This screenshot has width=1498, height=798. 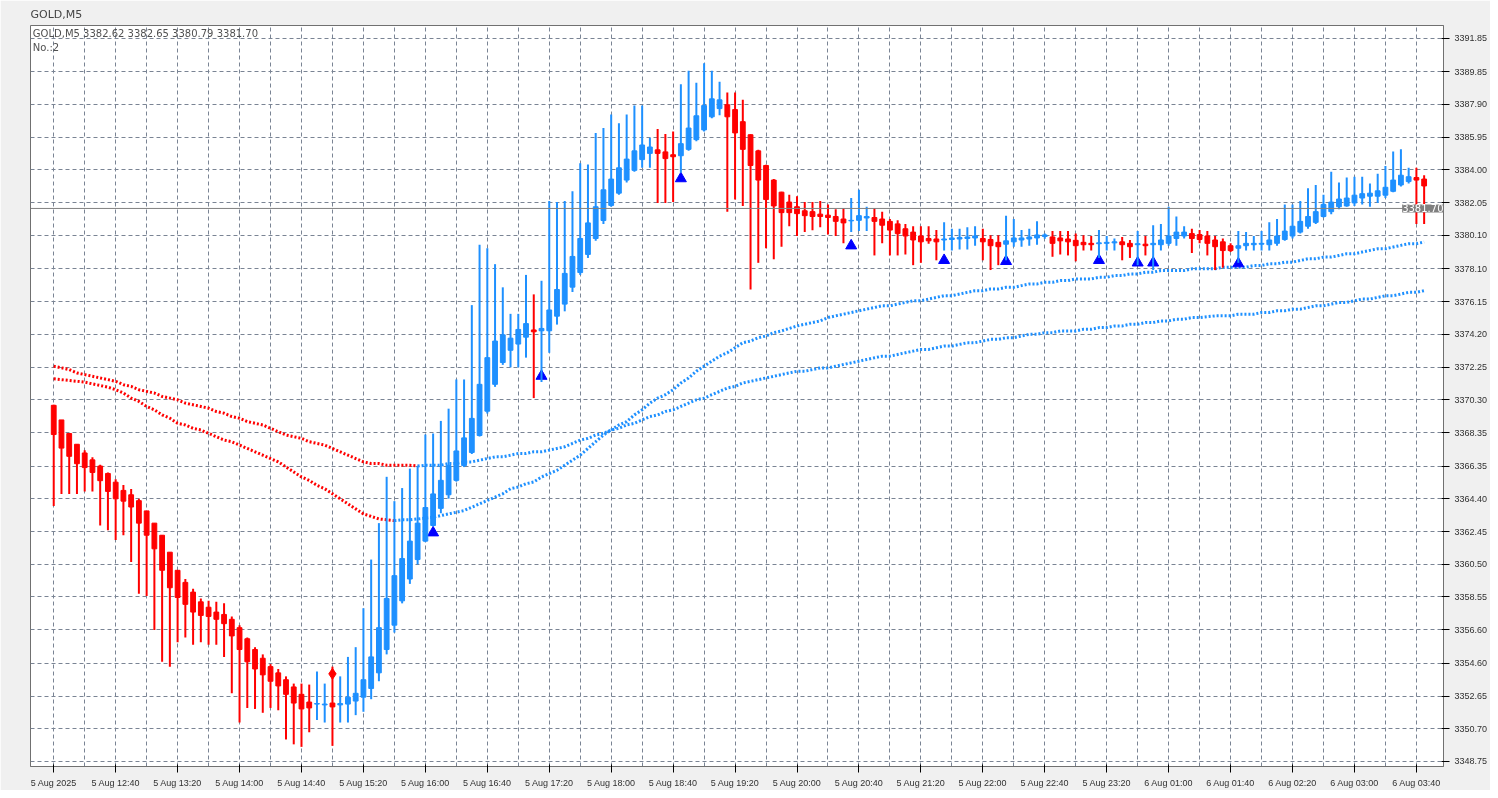 What do you see at coordinates (1354, 782) in the screenshot?
I see `x-tick-label: 6 Aug 03:00` at bounding box center [1354, 782].